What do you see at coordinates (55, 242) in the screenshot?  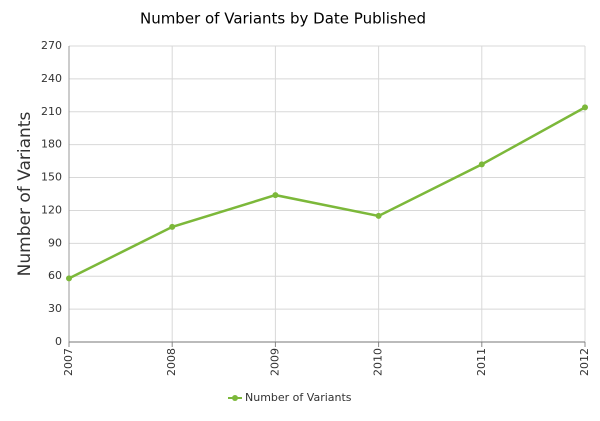 I see `y-tick-label: 90` at bounding box center [55, 242].